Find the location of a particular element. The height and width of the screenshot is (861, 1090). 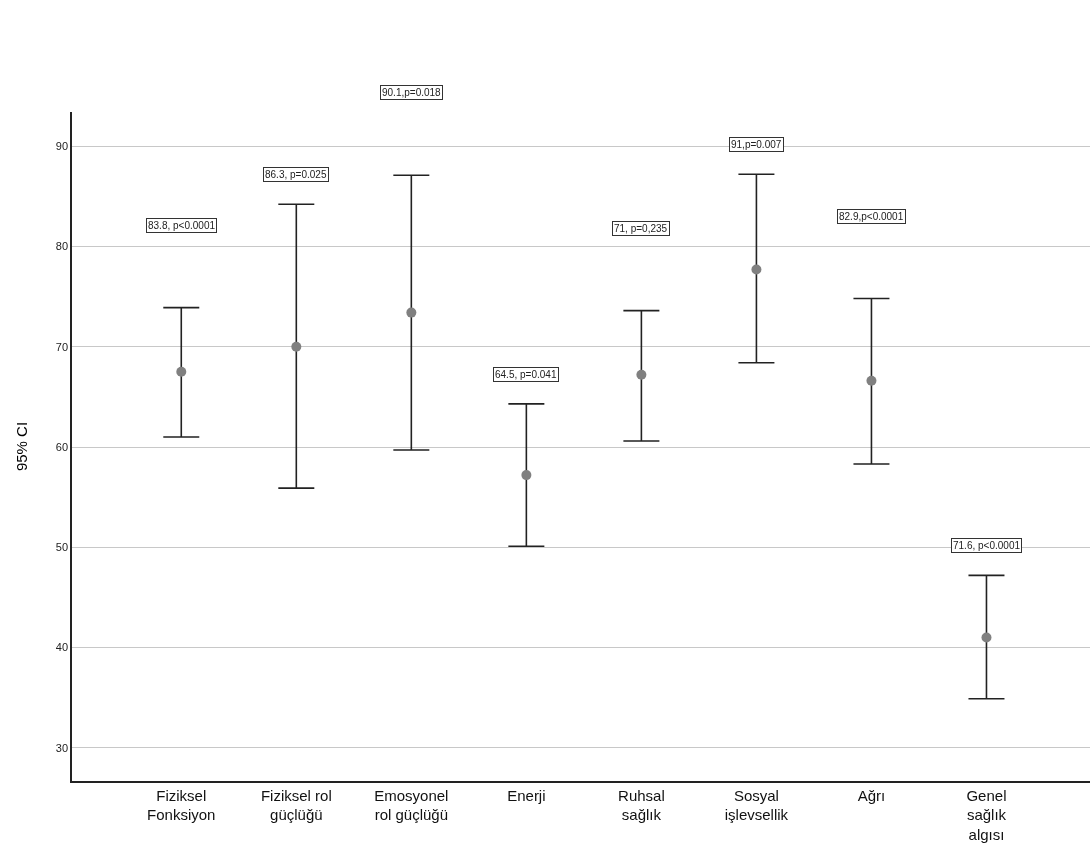

x-tick-label: Sosyal işlevsellik is located at coordinates (756, 805).